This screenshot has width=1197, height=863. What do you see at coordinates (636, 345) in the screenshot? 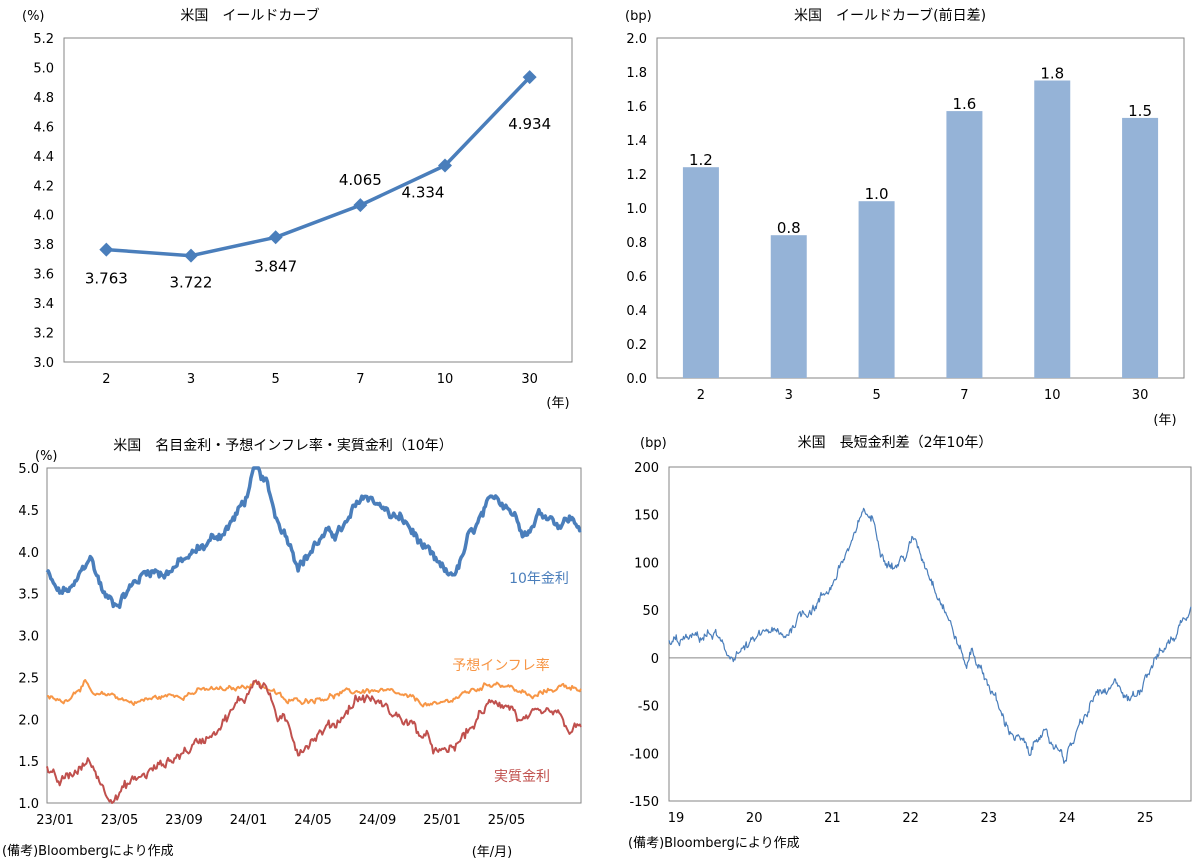
I see `y-tick-label: 0.2` at bounding box center [636, 345].